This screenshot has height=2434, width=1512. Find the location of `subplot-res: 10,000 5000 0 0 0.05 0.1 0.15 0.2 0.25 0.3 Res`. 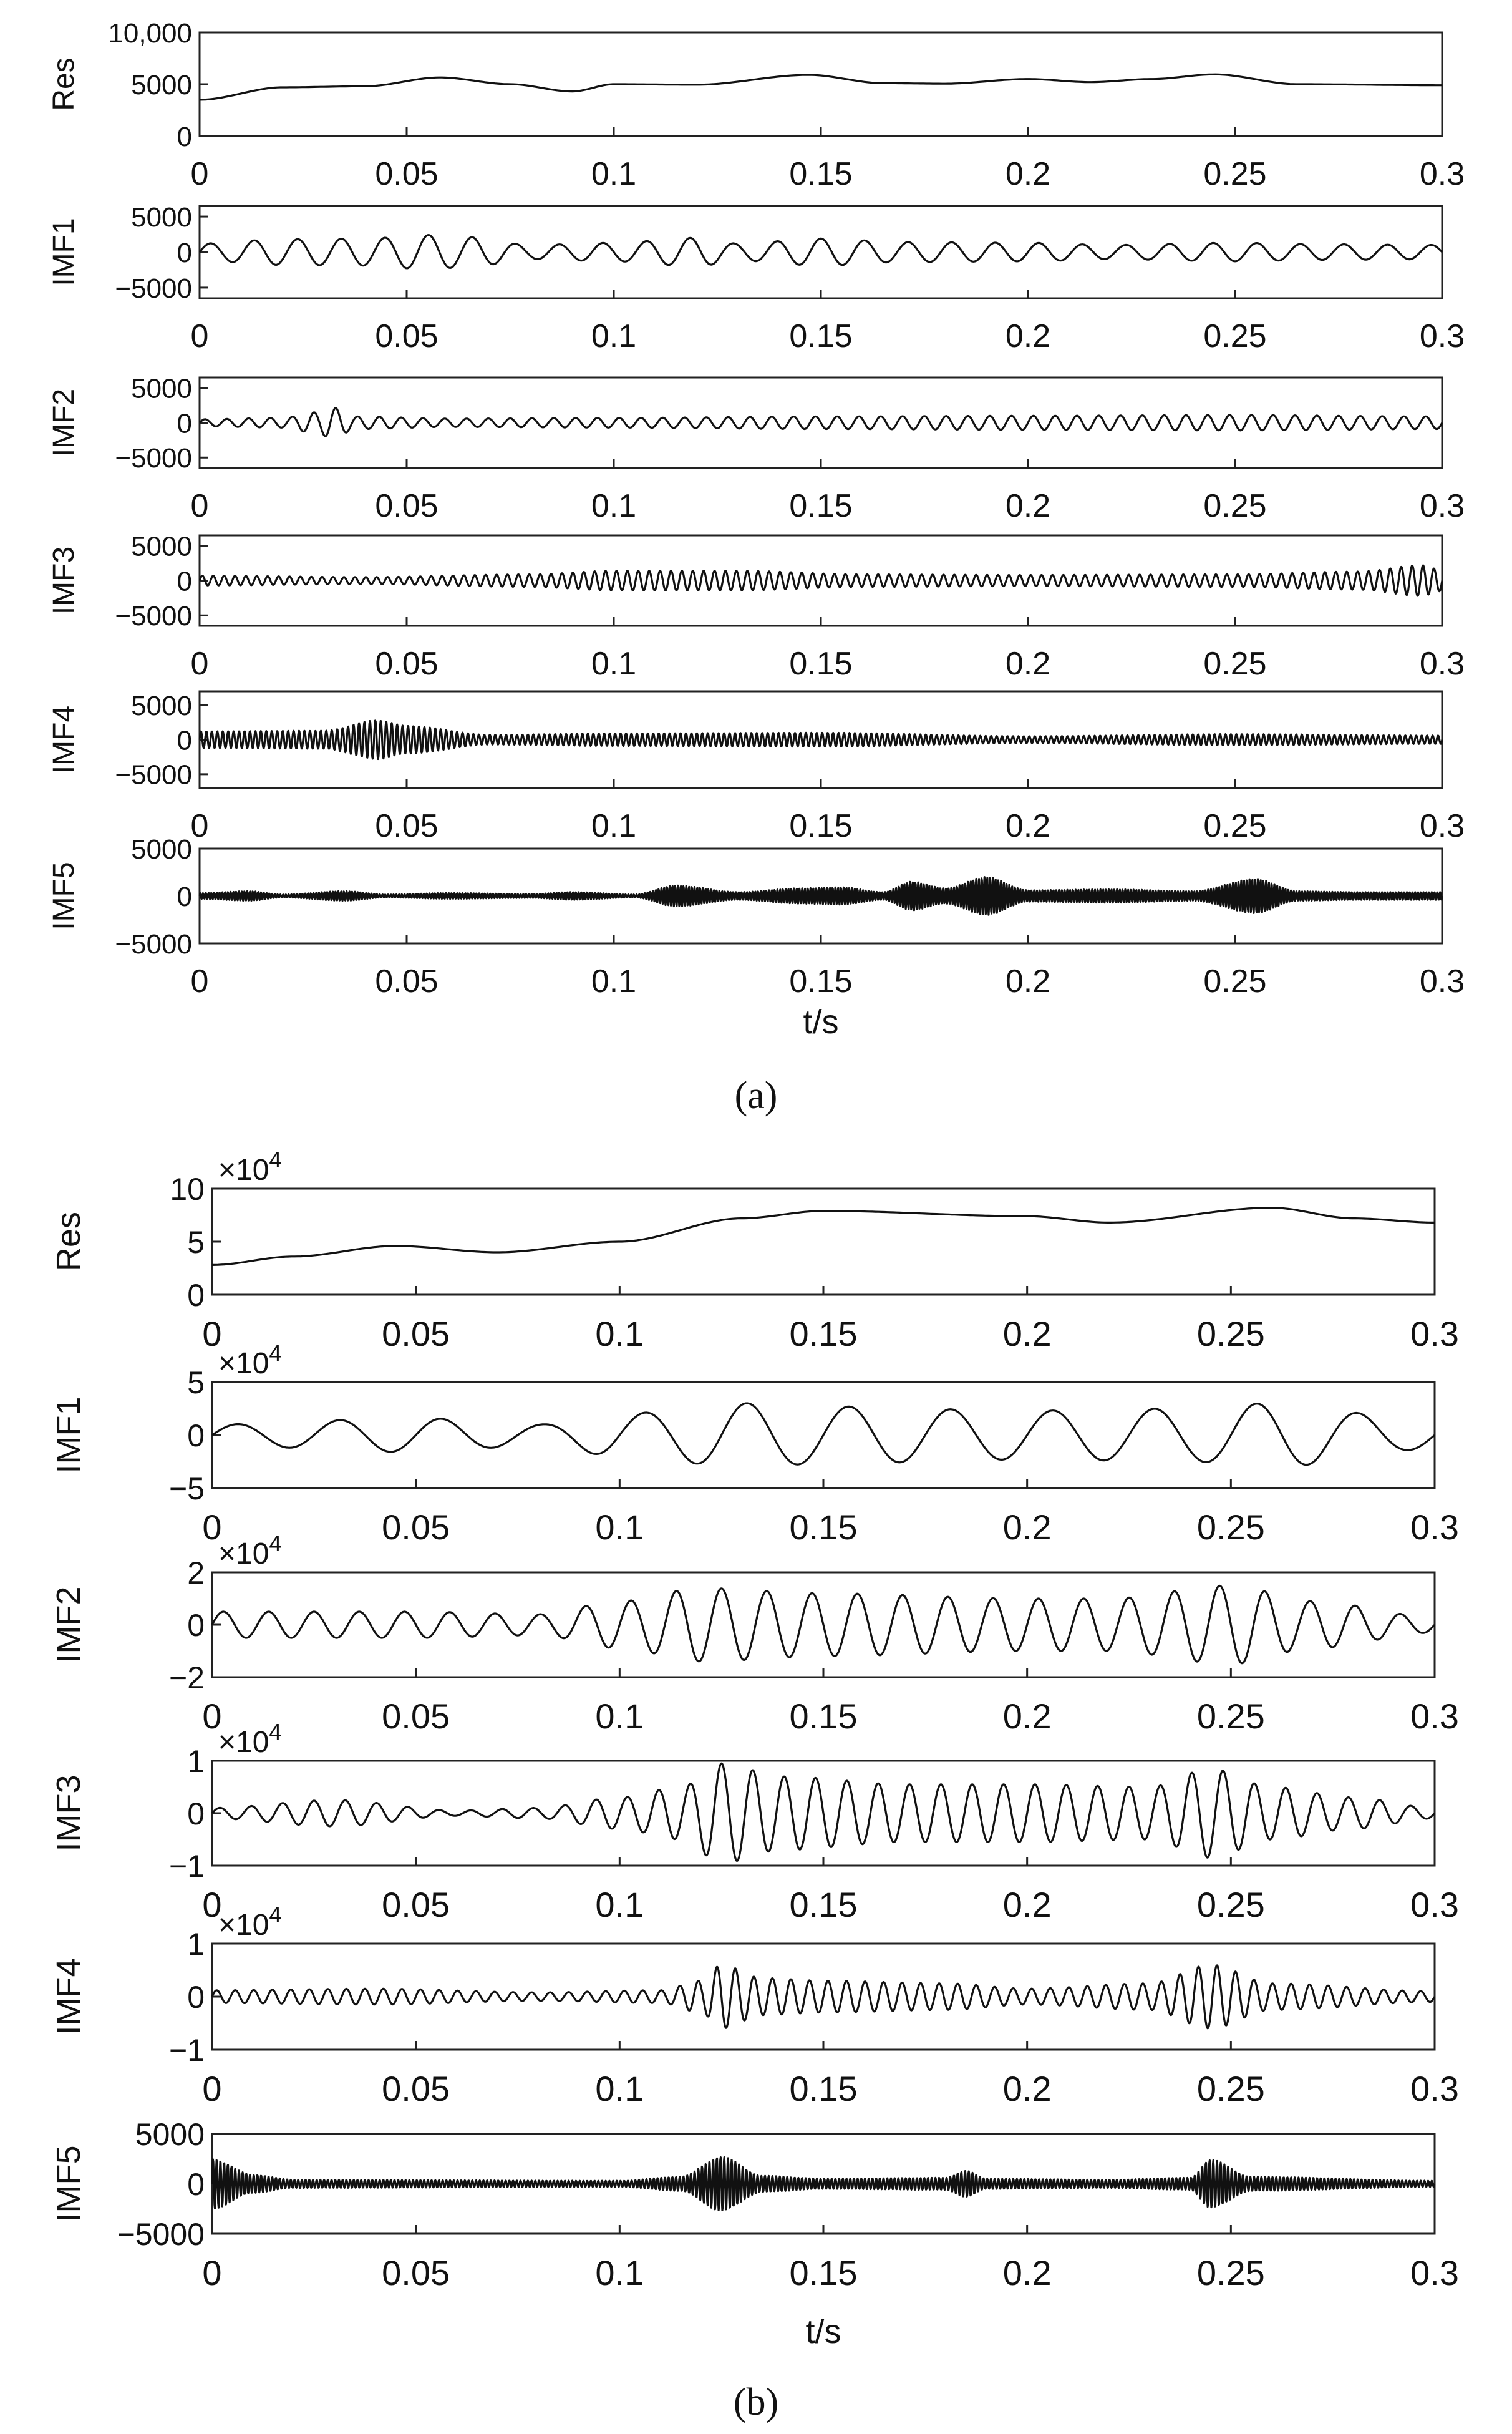

subplot-res: 10,000 5000 0 0 0.05 0.1 0.15 0.2 0.25 0.3 Res is located at coordinates (756, 105).